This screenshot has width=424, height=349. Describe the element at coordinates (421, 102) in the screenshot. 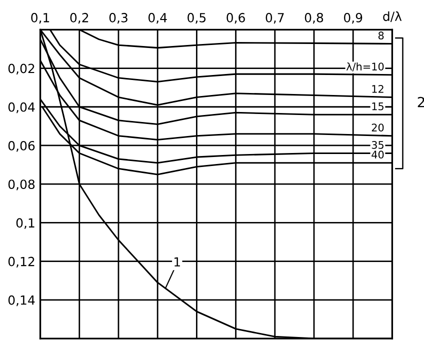

I see `text: 2` at that location.